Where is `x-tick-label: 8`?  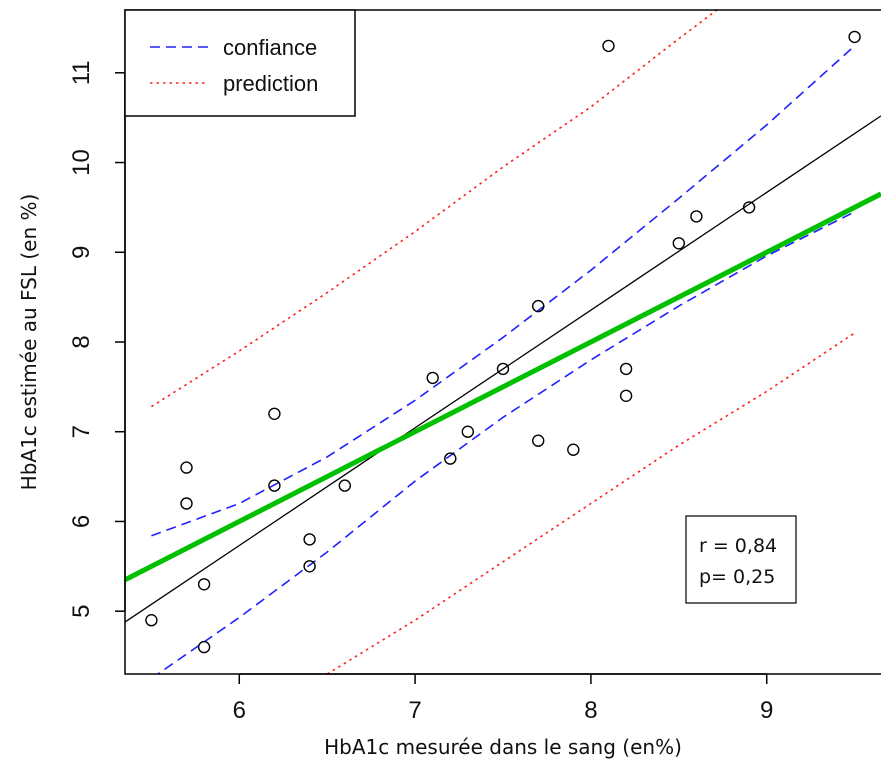
x-tick-label: 8 is located at coordinates (590, 710).